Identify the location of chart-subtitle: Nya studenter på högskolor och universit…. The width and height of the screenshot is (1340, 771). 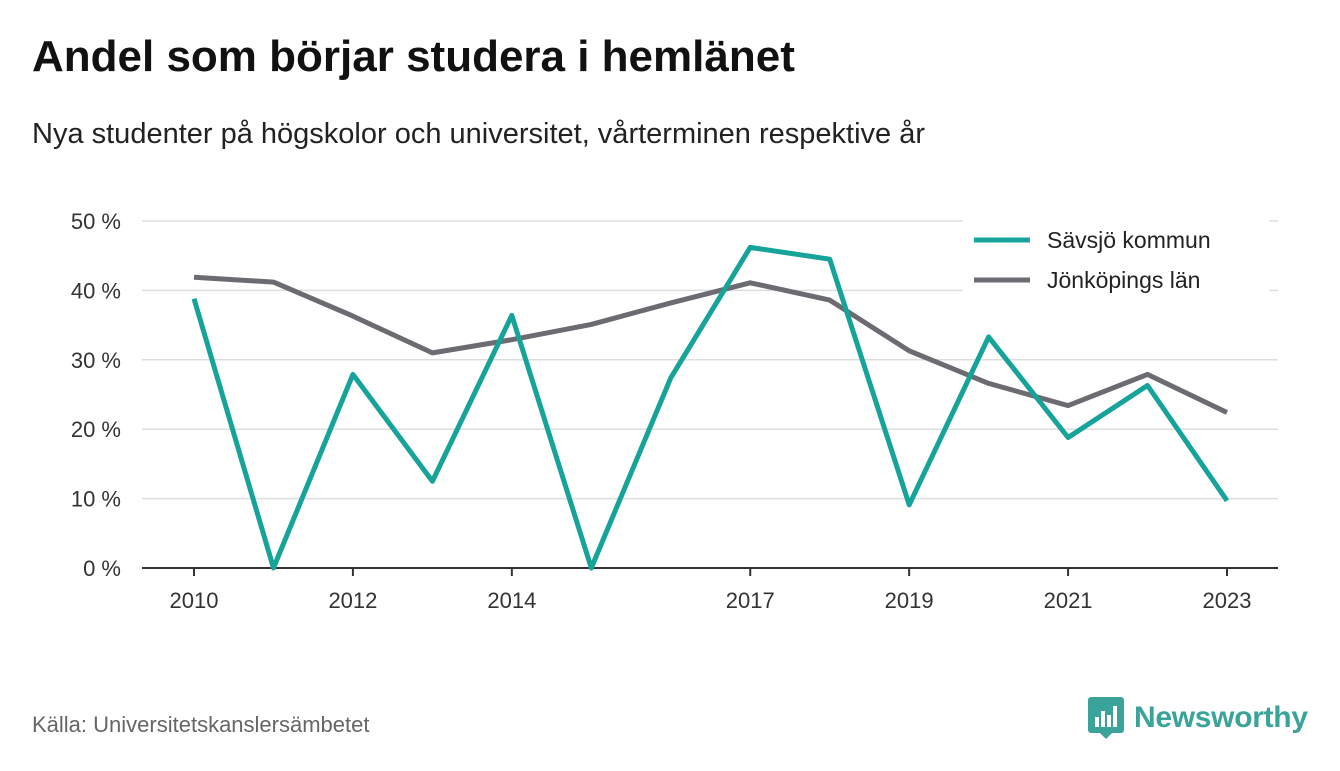
(478, 134).